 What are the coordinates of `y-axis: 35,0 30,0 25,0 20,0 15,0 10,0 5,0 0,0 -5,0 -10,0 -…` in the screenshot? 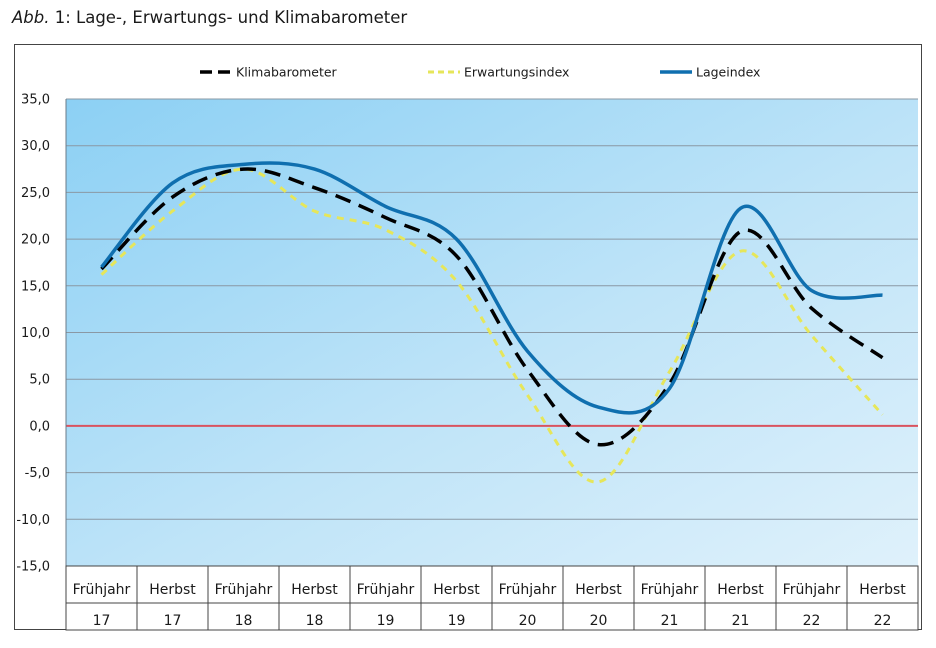 It's located at (41, 334).